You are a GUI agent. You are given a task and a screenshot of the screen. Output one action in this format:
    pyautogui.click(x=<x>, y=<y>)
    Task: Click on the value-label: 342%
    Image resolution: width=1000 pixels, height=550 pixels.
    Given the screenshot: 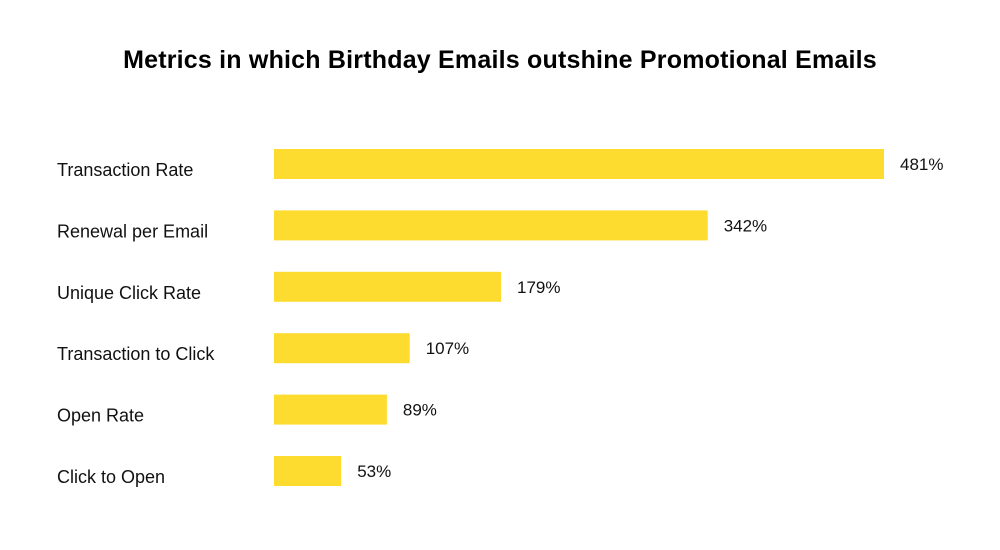 What is the action you would take?
    pyautogui.click(x=745, y=225)
    